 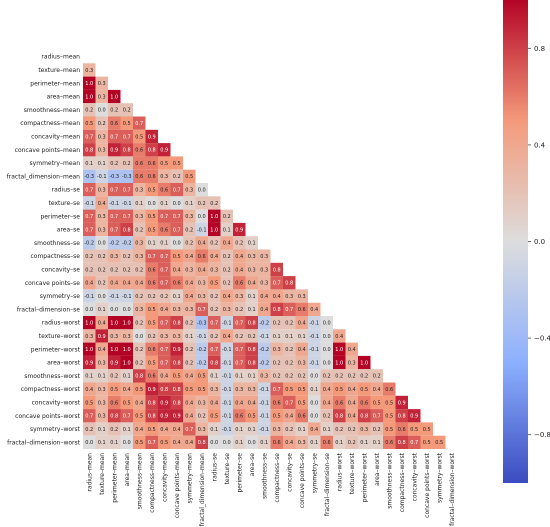 What do you see at coordinates (60, 296) in the screenshot?
I see `row-label: symmetry–se` at bounding box center [60, 296].